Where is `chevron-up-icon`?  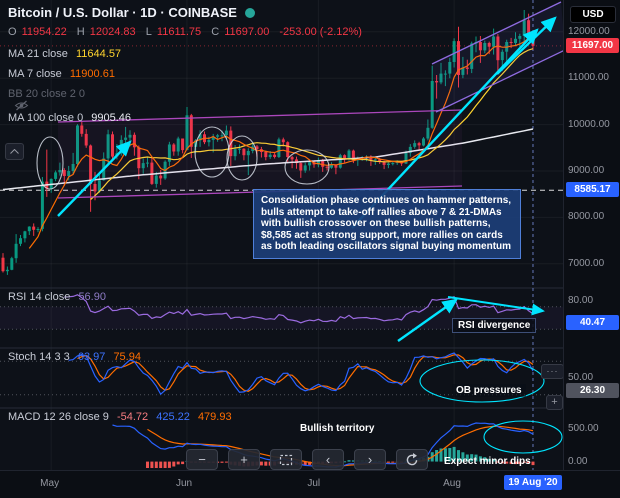 chevron-up-icon is located at coordinates (14, 151).